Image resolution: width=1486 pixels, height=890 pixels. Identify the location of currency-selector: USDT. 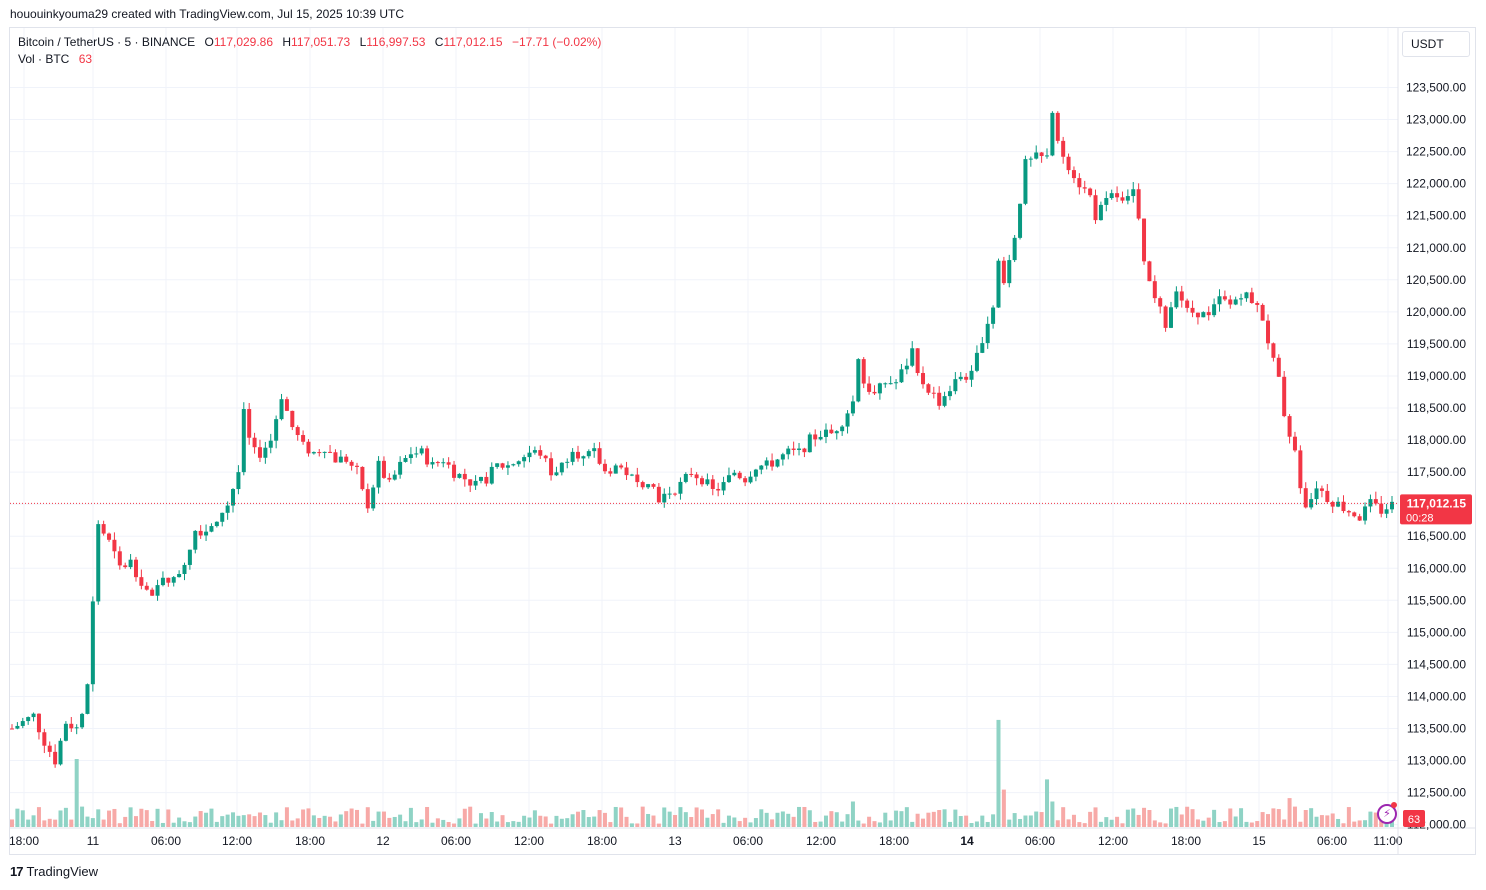
(1436, 44).